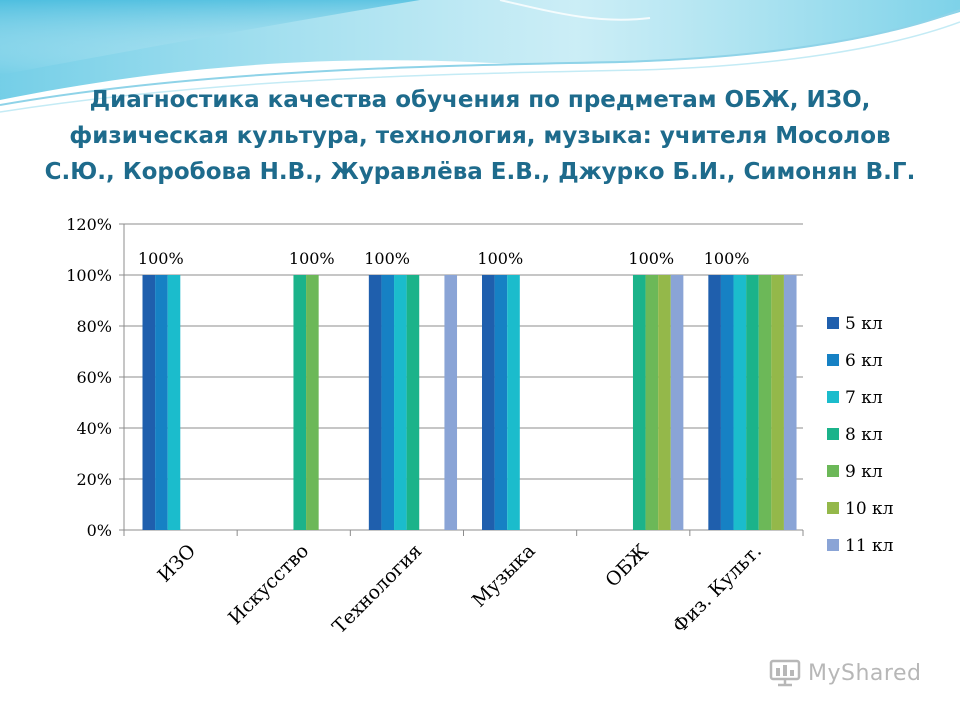  Describe the element at coordinates (864, 472) in the screenshot. I see `legend-label: 9 кл` at that location.